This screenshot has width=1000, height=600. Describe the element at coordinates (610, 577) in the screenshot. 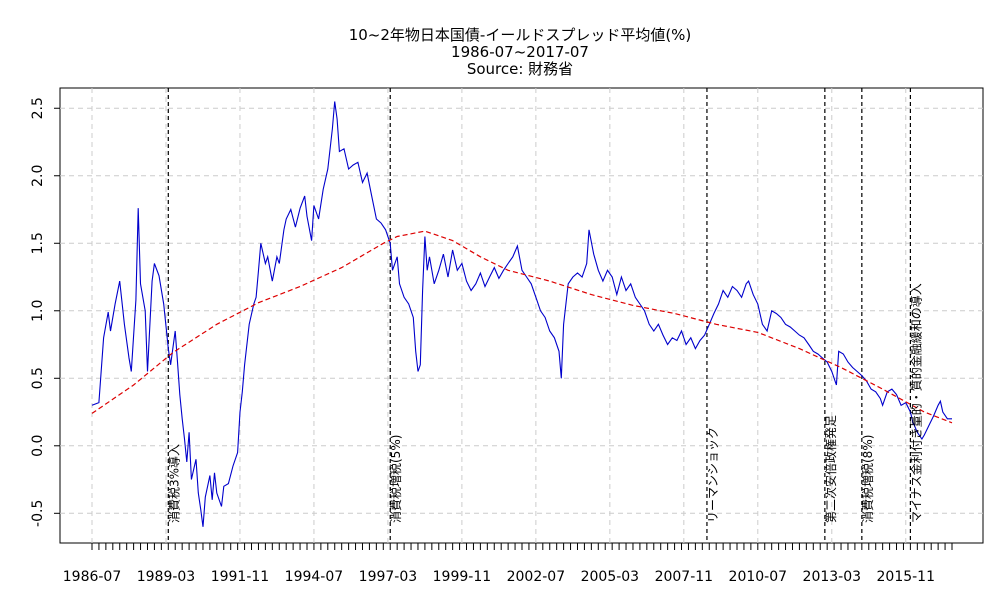

I see `x-tick-label: 2005-03` at that location.